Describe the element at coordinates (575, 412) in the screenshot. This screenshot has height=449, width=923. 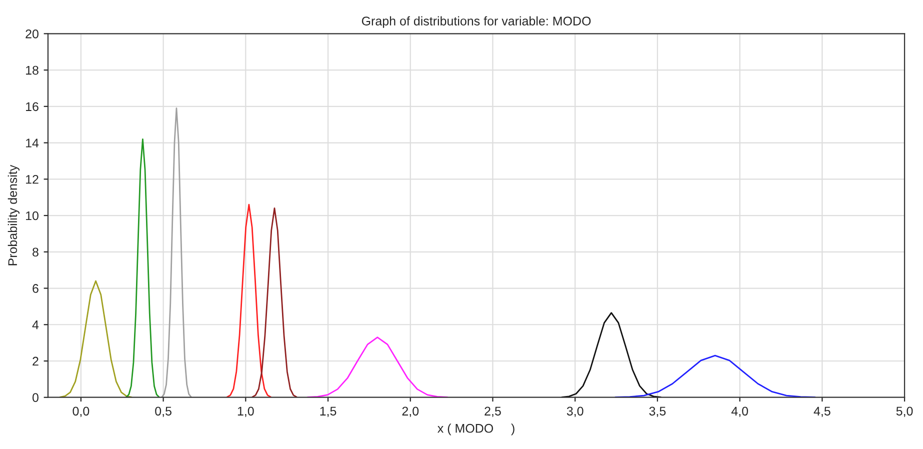
I see `x-tick-label: 3,0` at that location.